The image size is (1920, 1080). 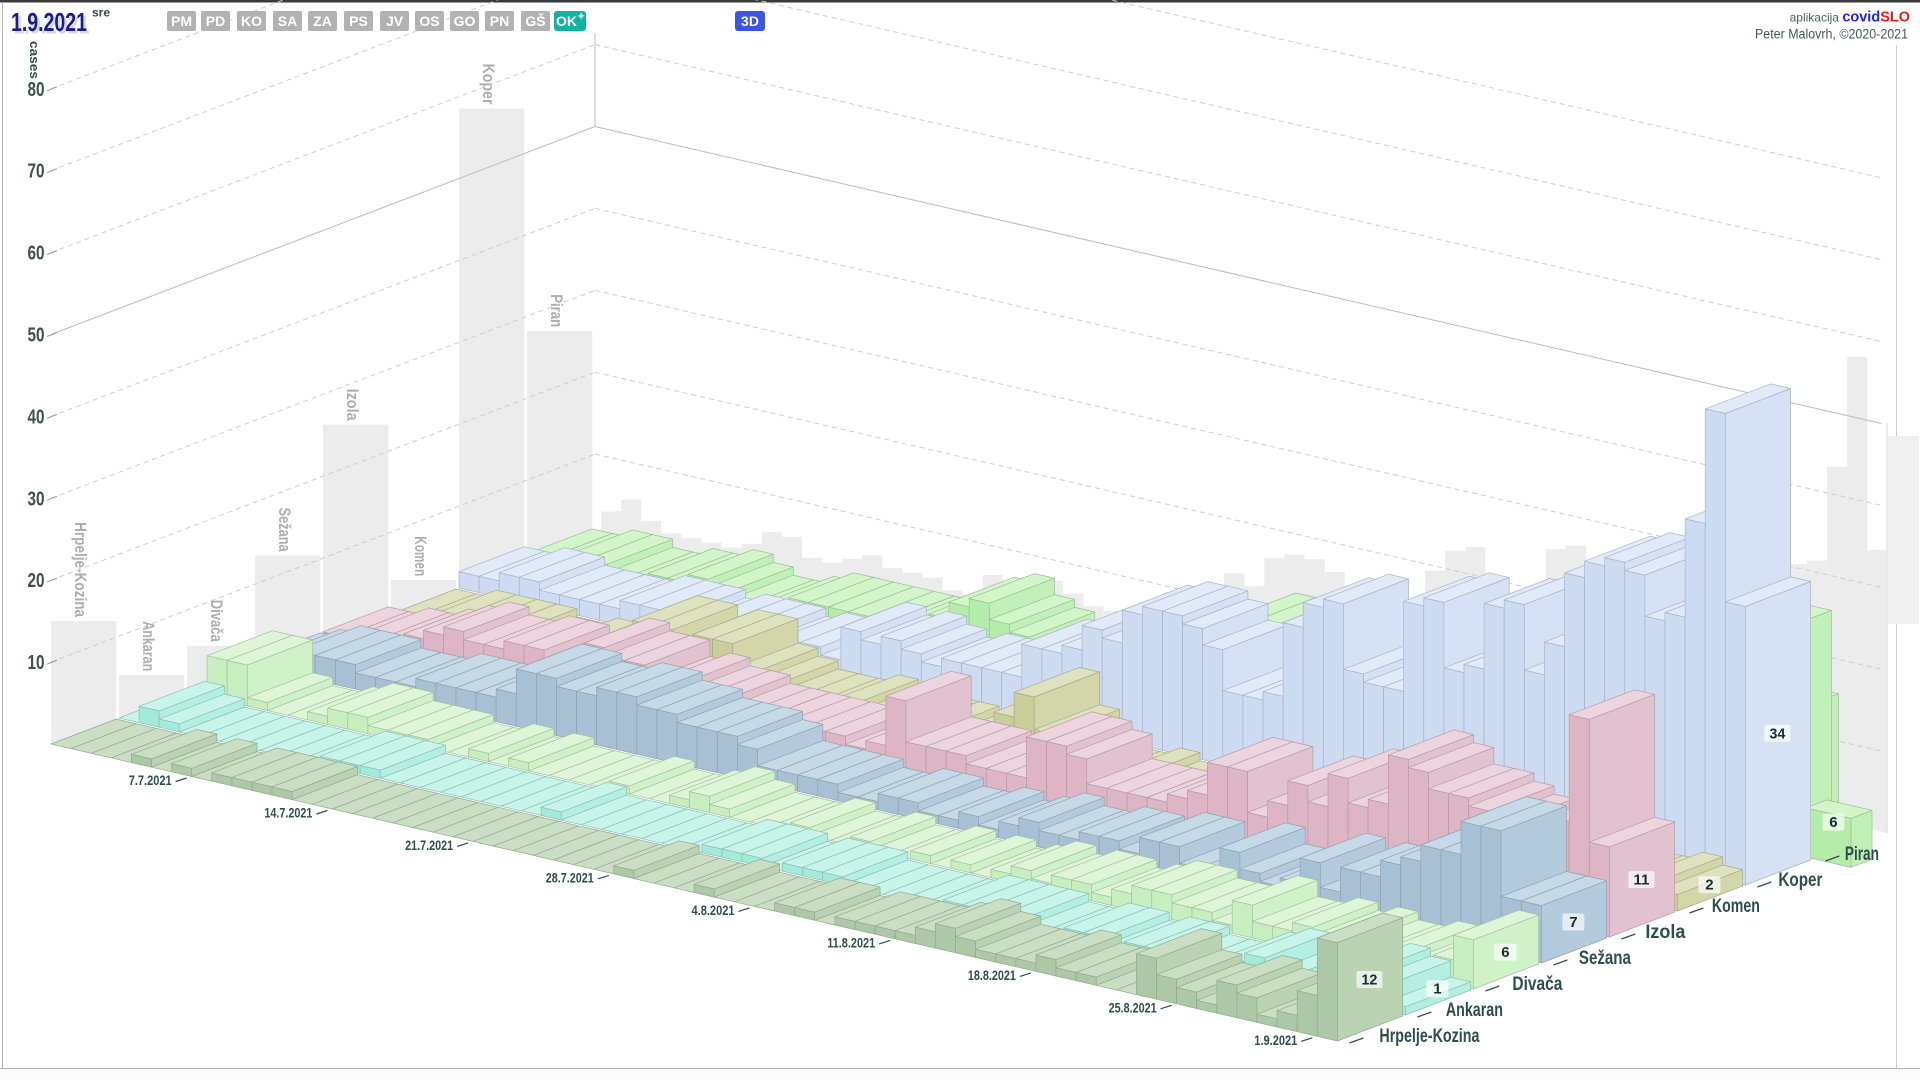 I want to click on svg-text: cases, so click(x=34, y=60).